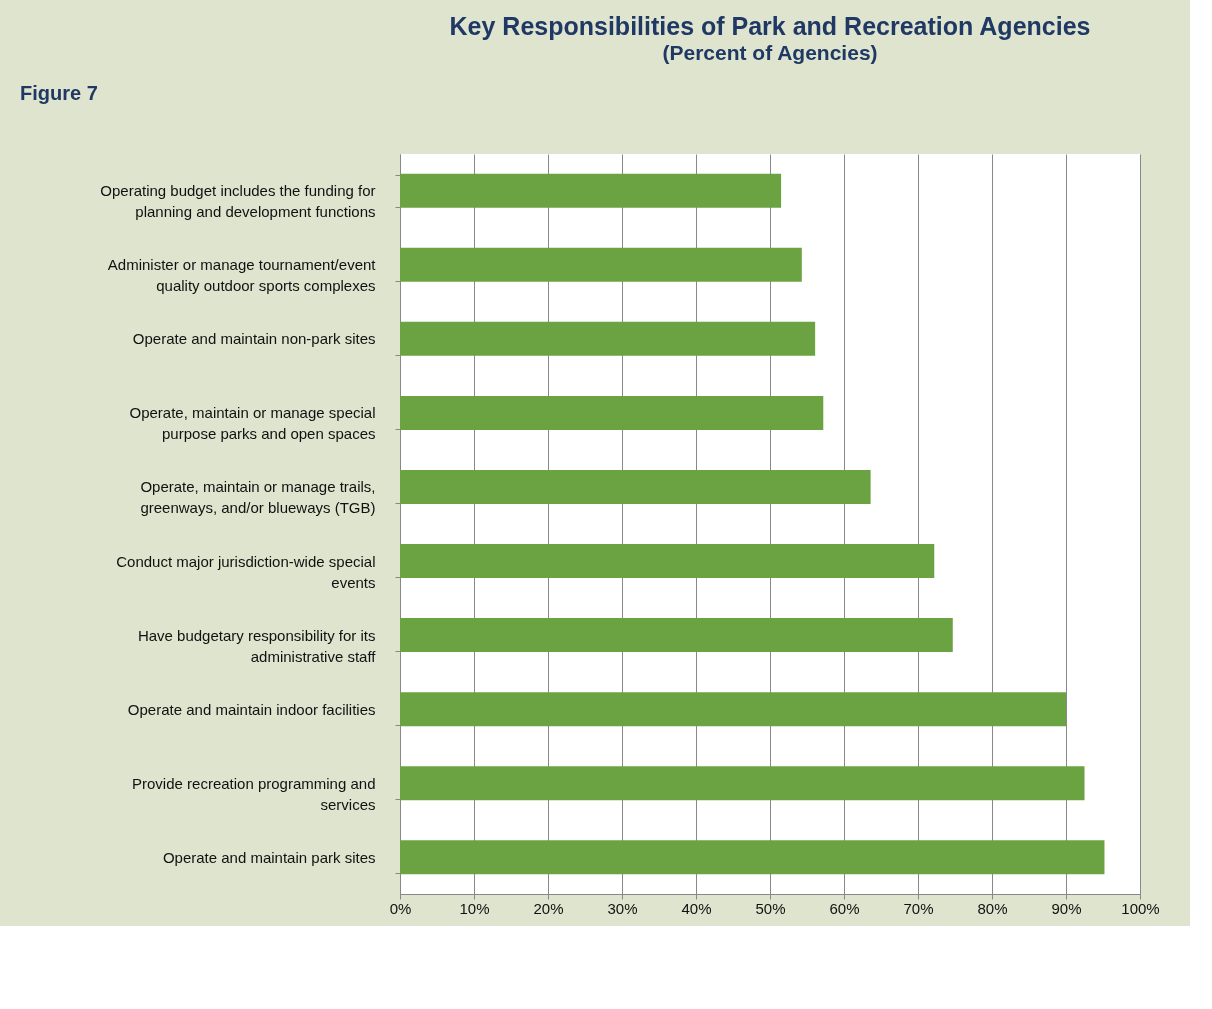  Describe the element at coordinates (242, 275) in the screenshot. I see `y-tick-label: Administer or manage tournament/event quality outdoor sports complexes` at that location.